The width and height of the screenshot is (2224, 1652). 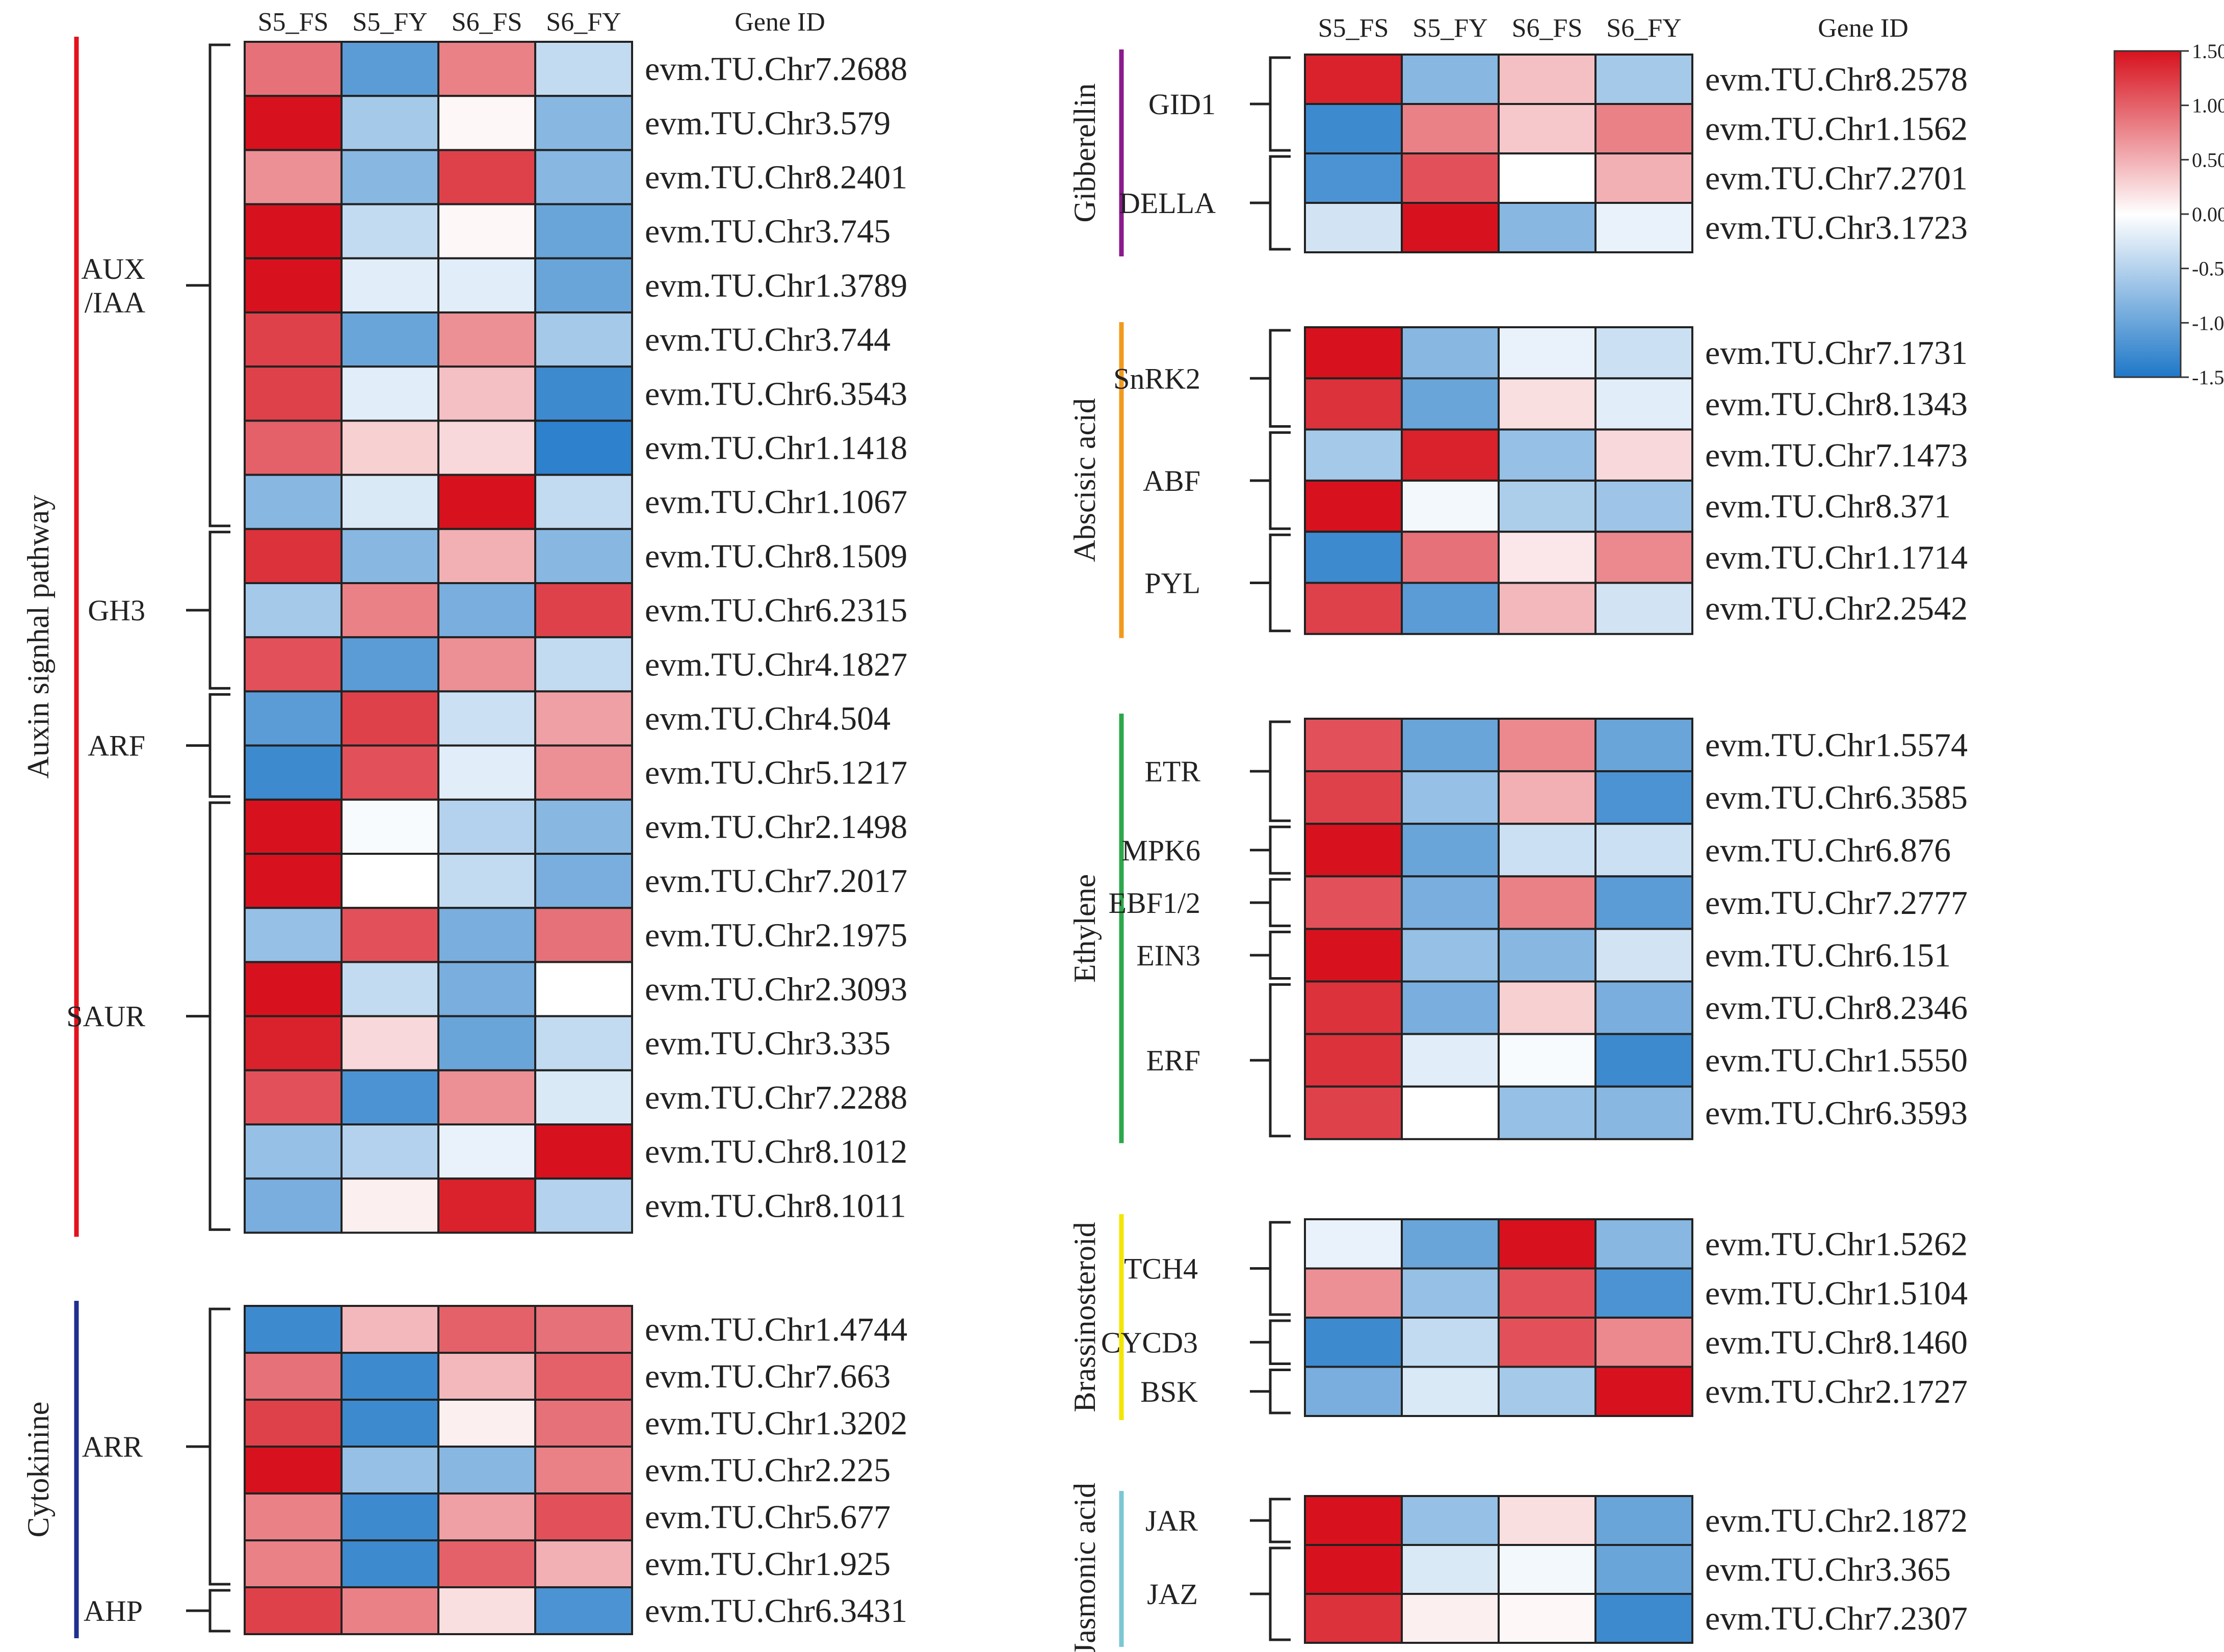 What do you see at coordinates (776, 1611) in the screenshot?
I see `gene-id-label: evm.TU.Chr6.3431` at bounding box center [776, 1611].